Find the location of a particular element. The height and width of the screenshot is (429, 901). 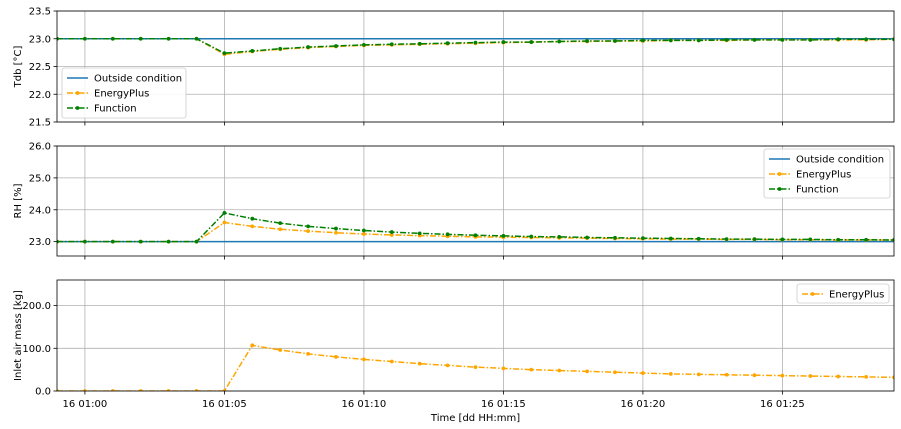

y-tick-label: 100.0 is located at coordinates (36, 349).